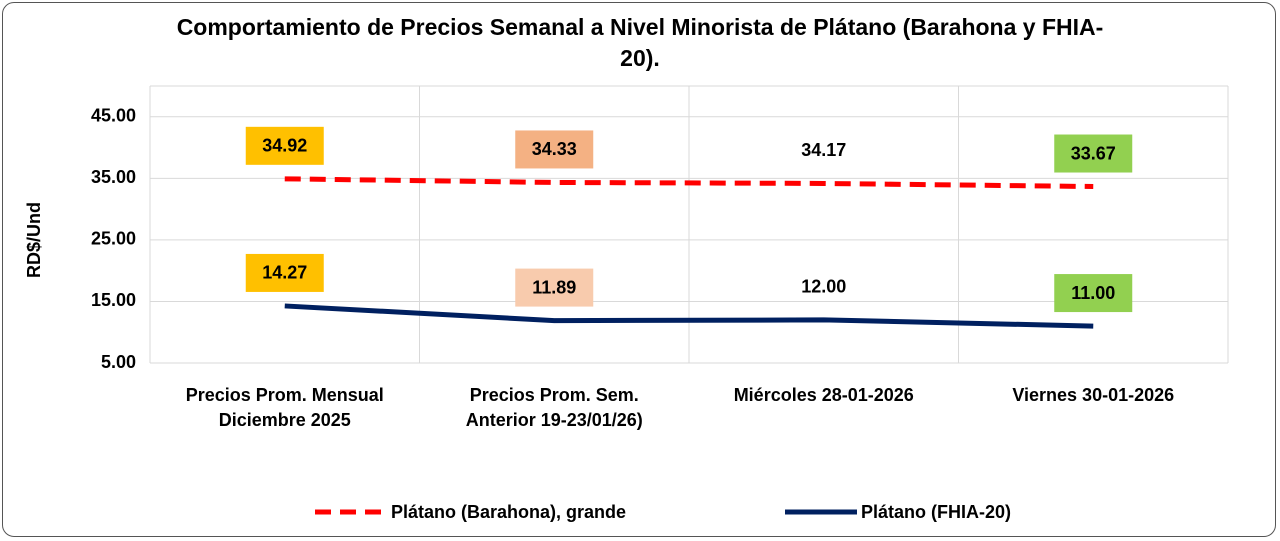  I want to click on legend-label: Plátano (FHIA-20), so click(936, 512).